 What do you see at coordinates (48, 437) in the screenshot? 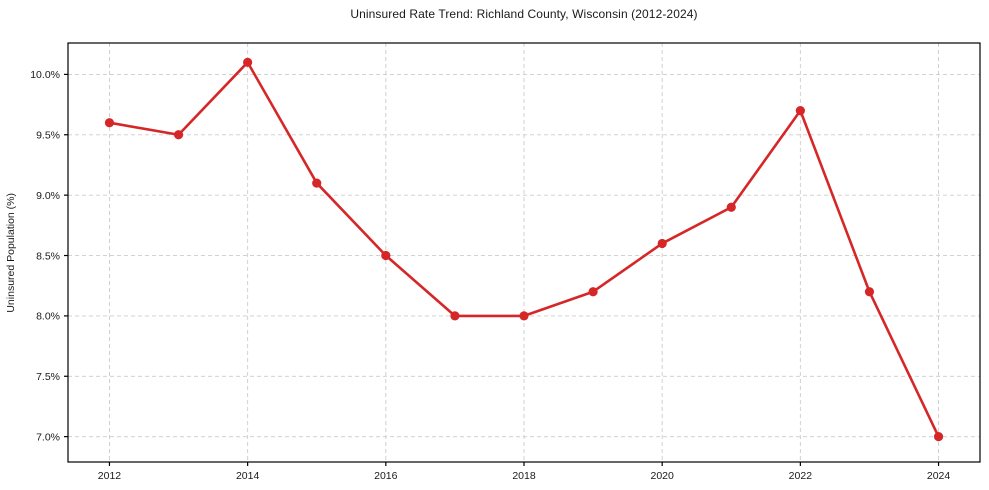
I see `y-tick-label: 7.0%` at bounding box center [48, 437].